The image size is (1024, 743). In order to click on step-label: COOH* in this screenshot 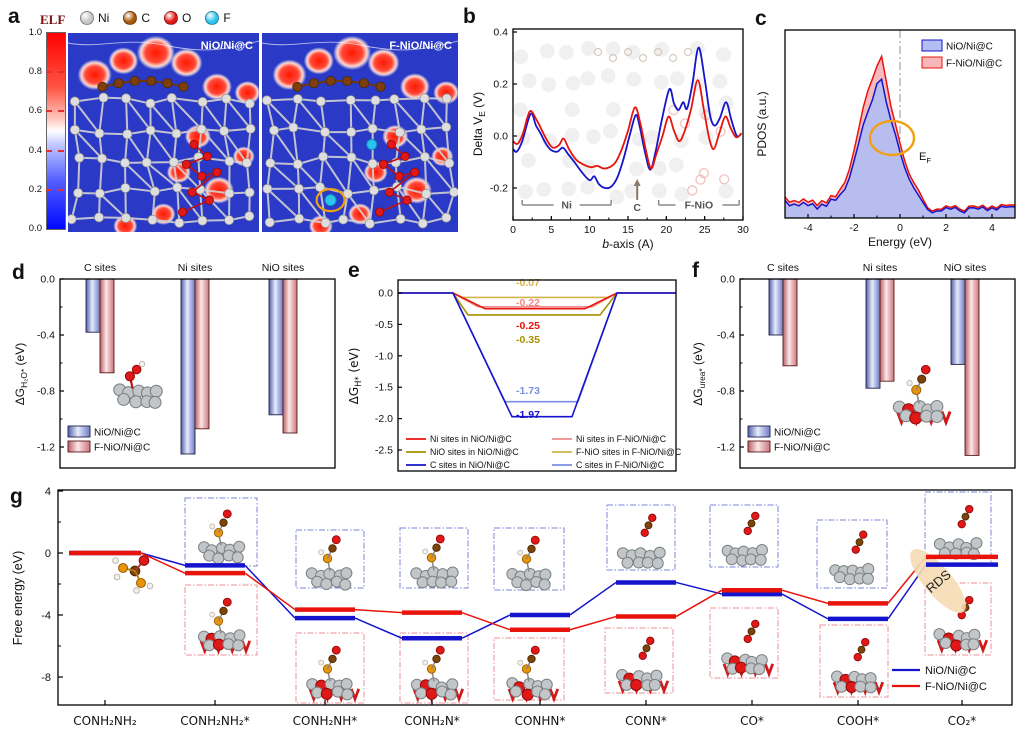, I will do `click(858, 721)`.